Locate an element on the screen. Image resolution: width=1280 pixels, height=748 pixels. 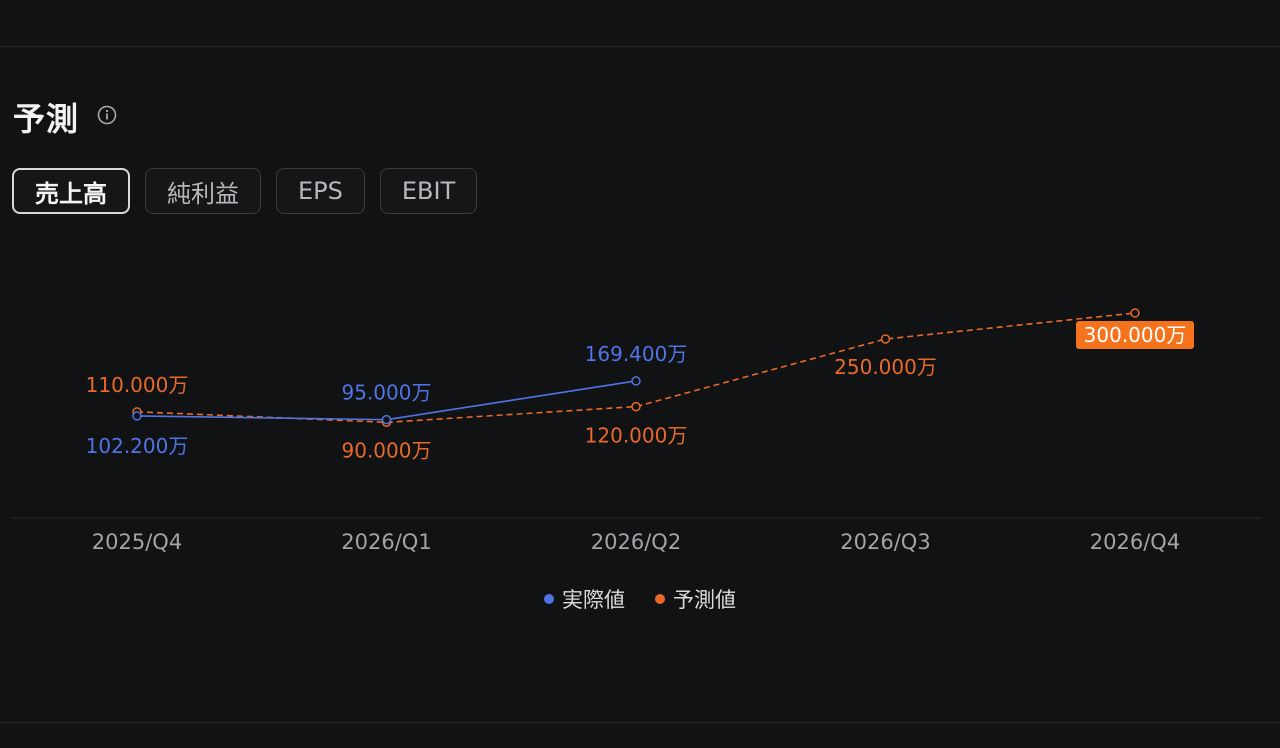
actual-data-label: 95.000万 is located at coordinates (387, 393).